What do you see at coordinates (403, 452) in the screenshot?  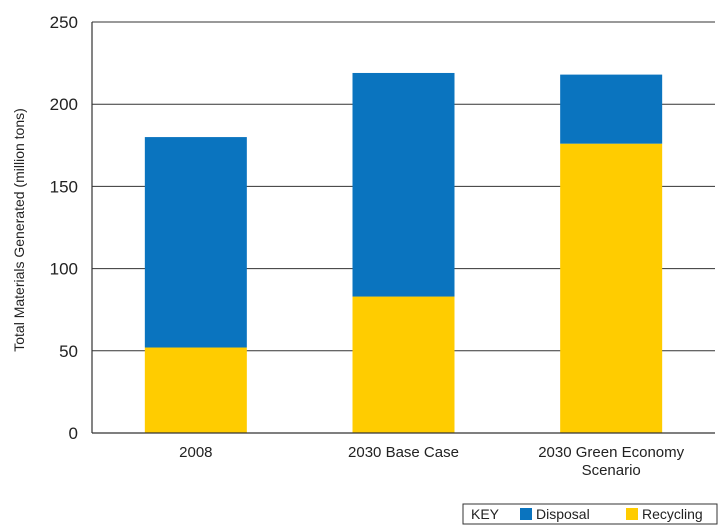 I see `x-category-label: 2030 Base Case` at bounding box center [403, 452].